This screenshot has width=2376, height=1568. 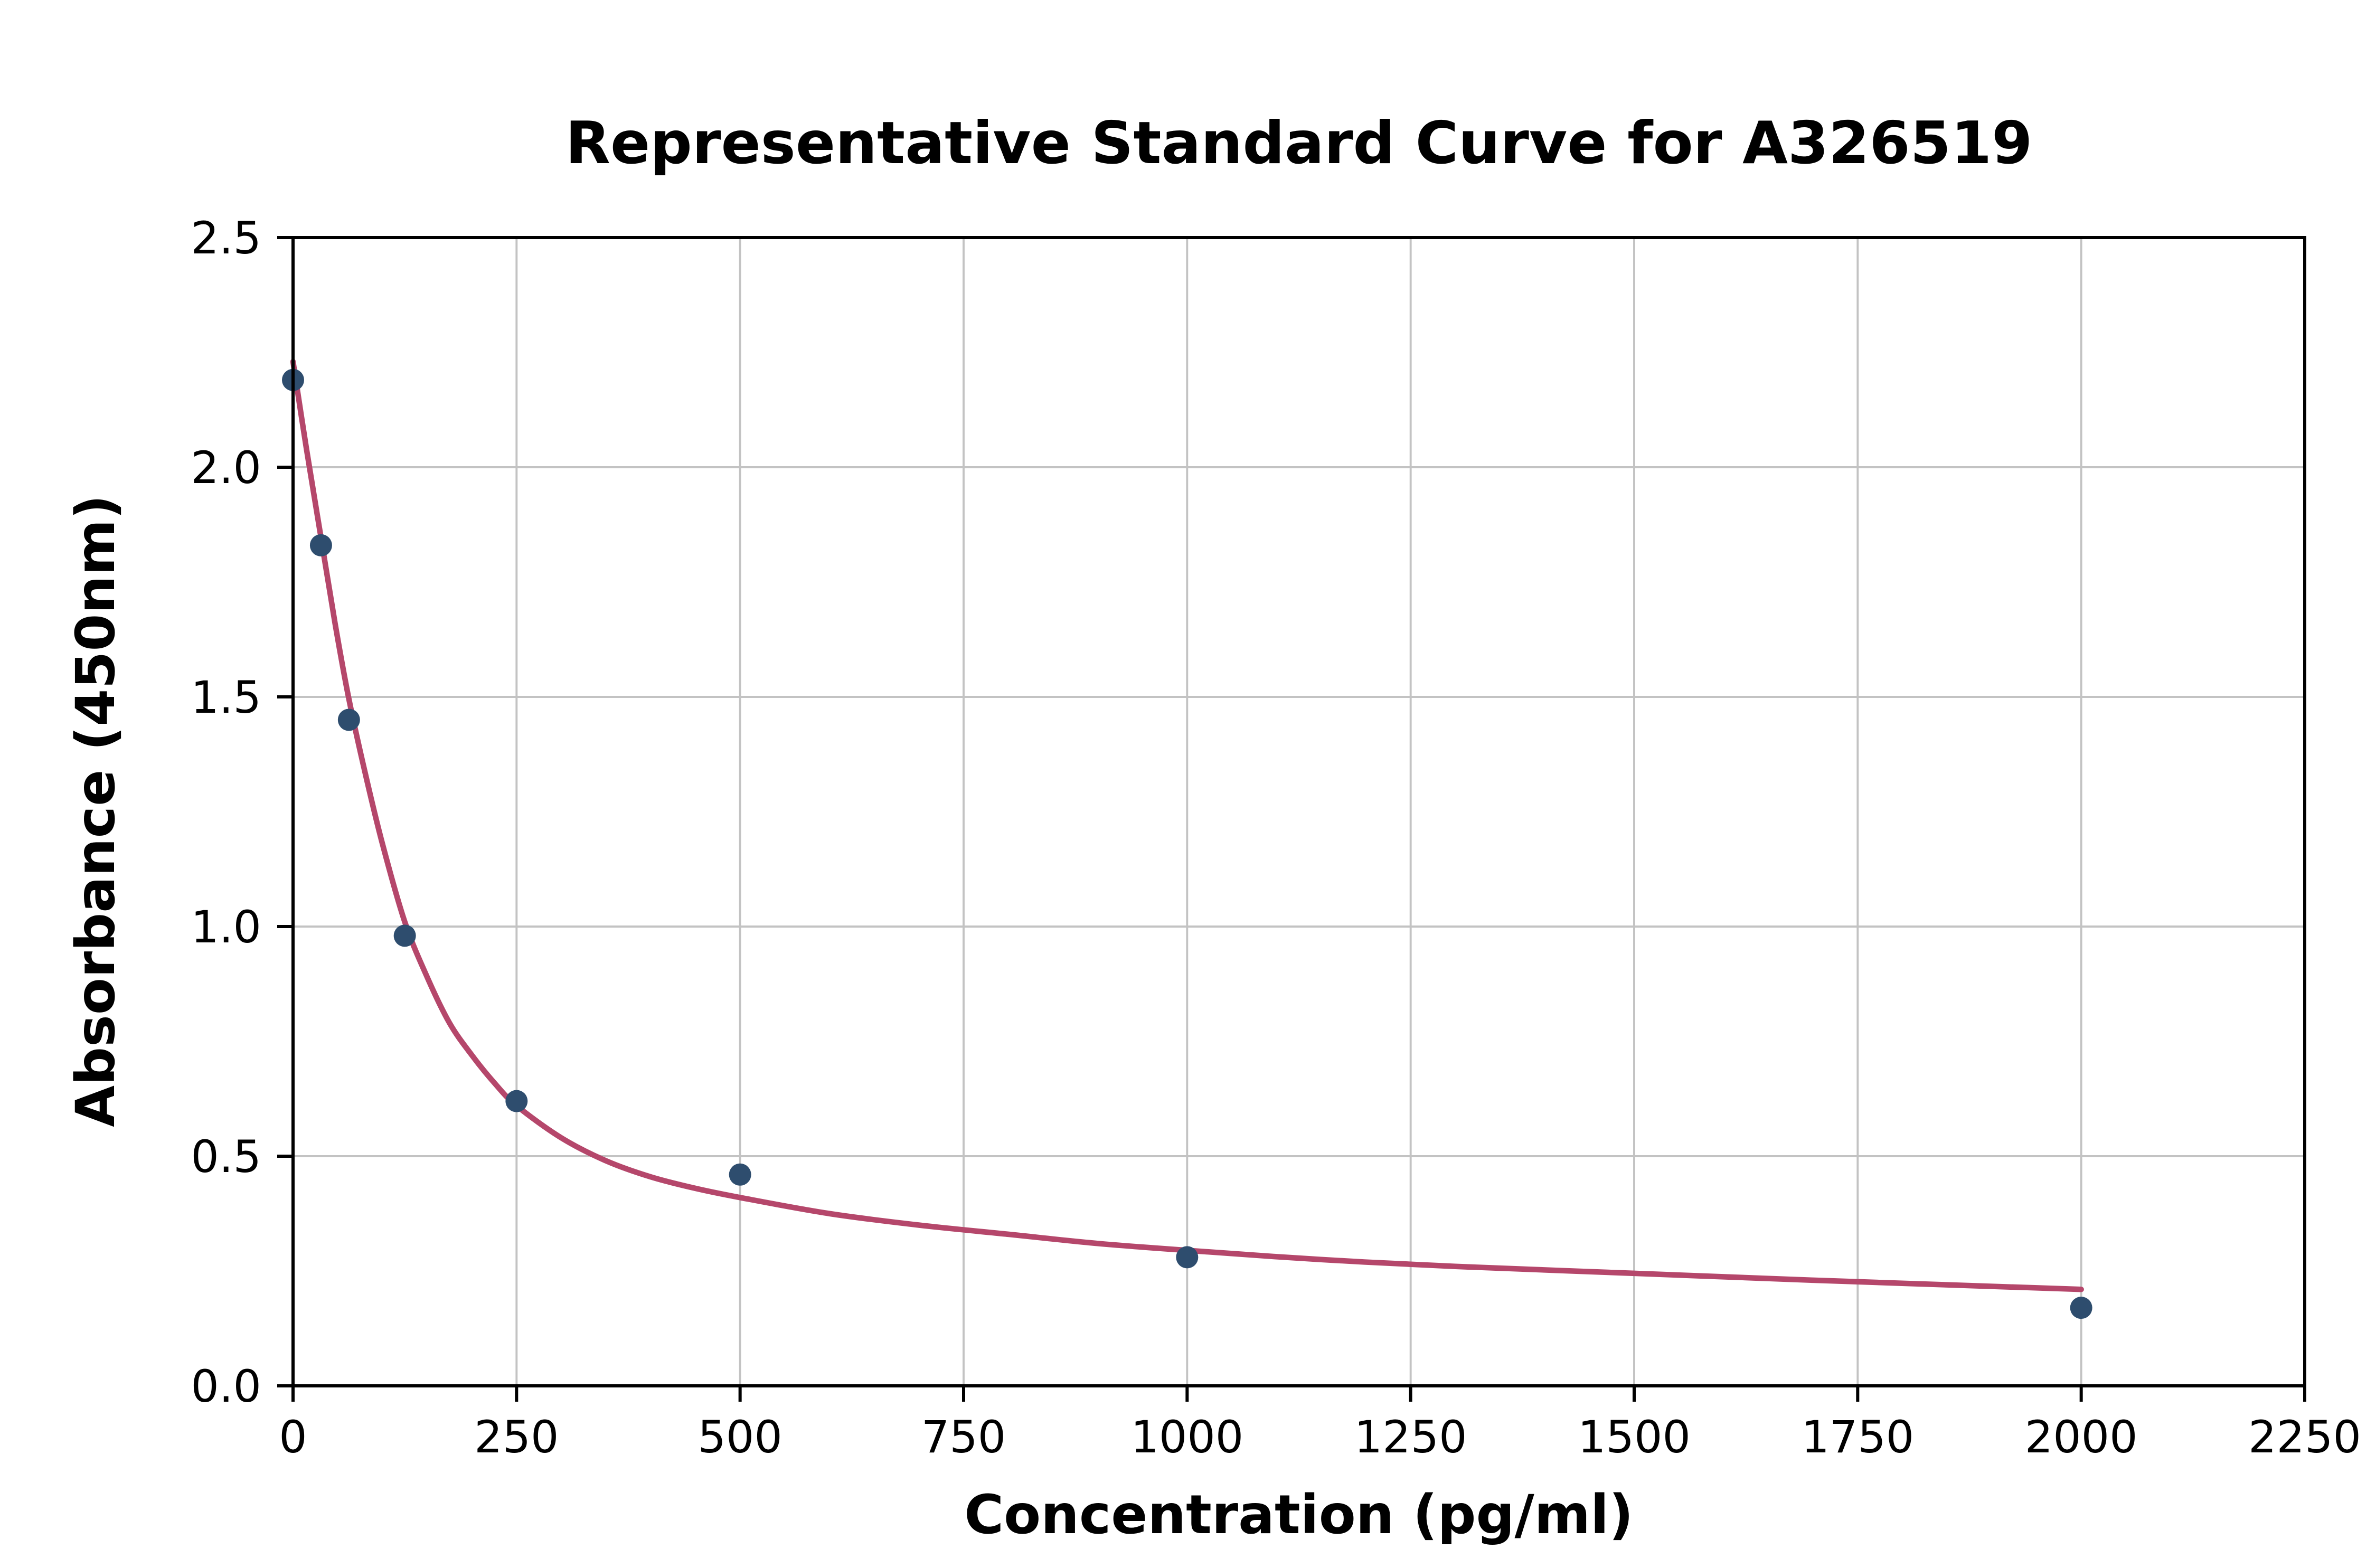 I want to click on x-tick-label: 2250, so click(x=2305, y=1437).